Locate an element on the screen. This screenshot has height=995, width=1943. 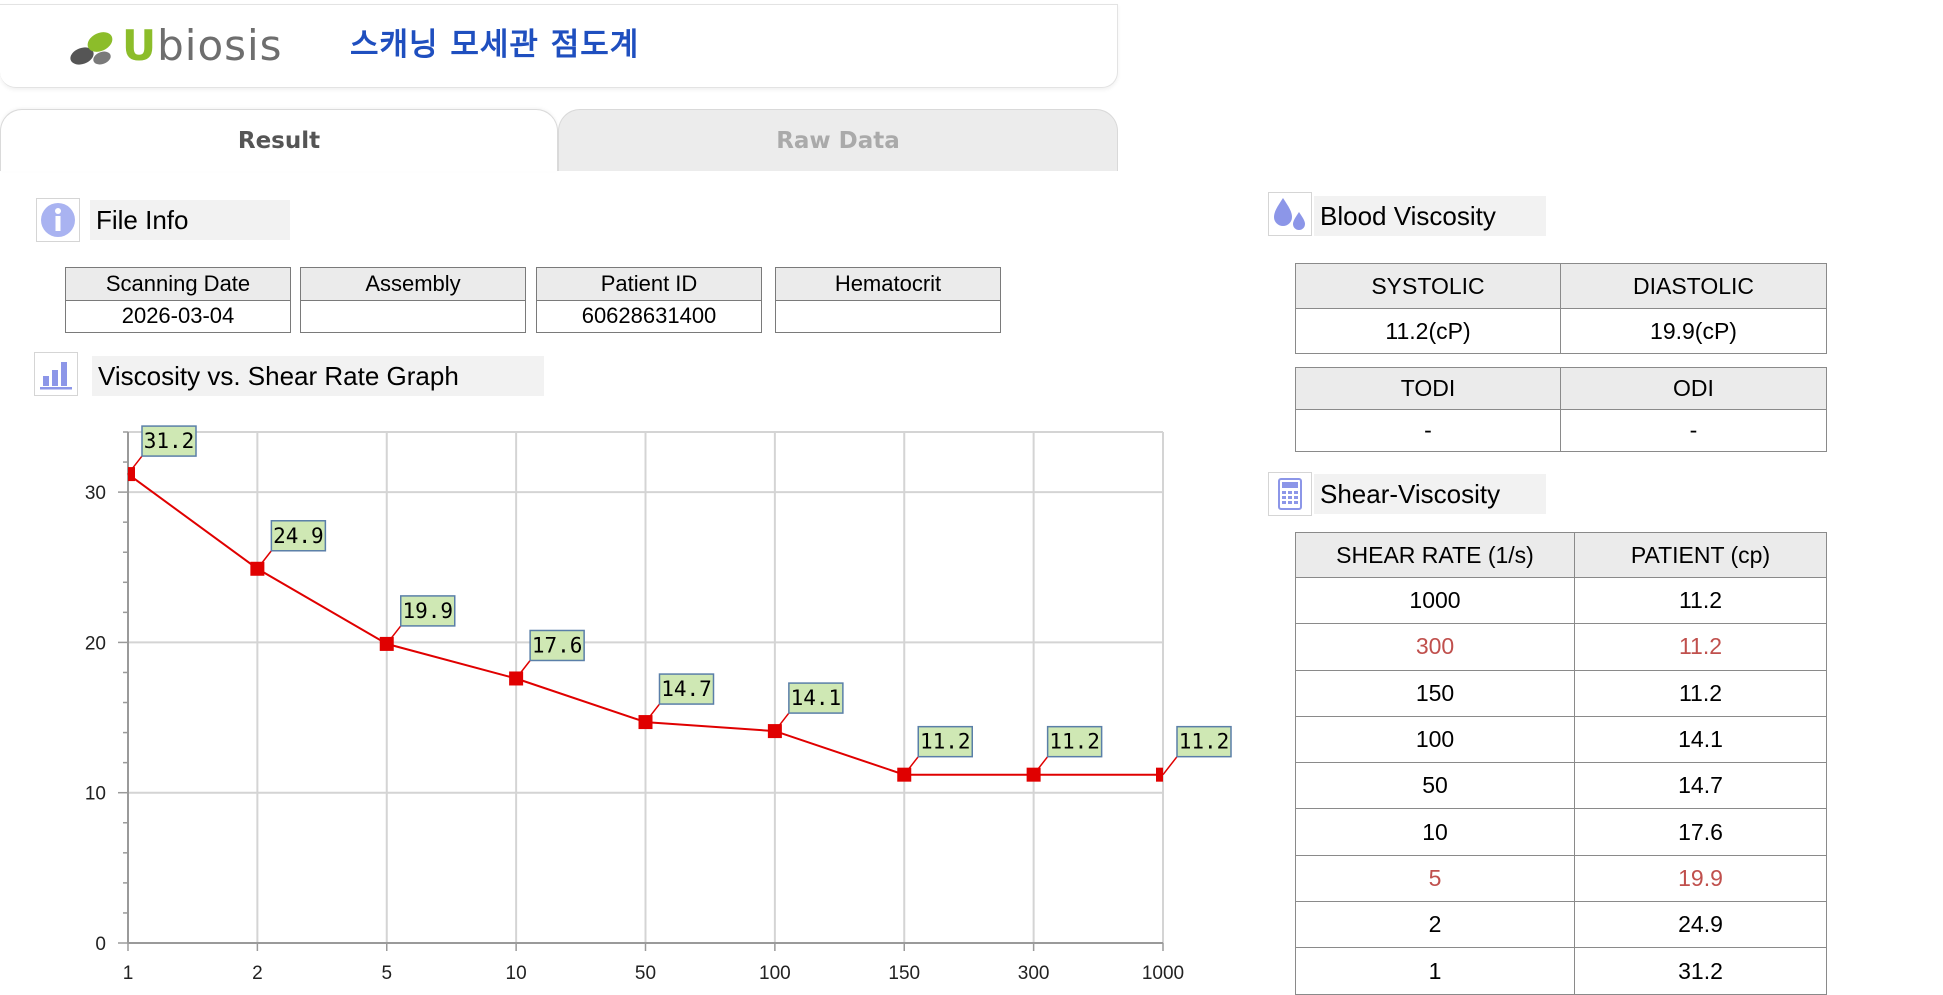
patient-cell: 24.9 is located at coordinates (1700, 925).